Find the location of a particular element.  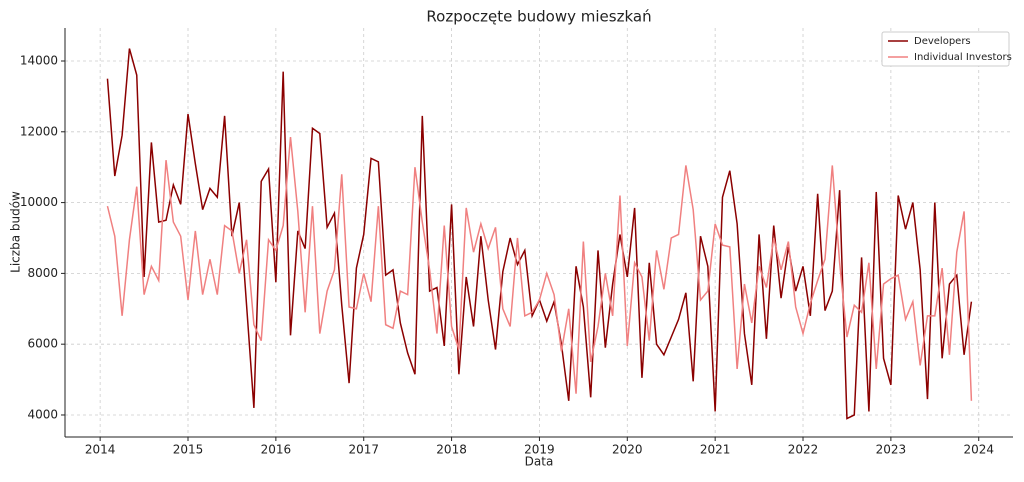

x-tick-label: 2017 is located at coordinates (363, 450).